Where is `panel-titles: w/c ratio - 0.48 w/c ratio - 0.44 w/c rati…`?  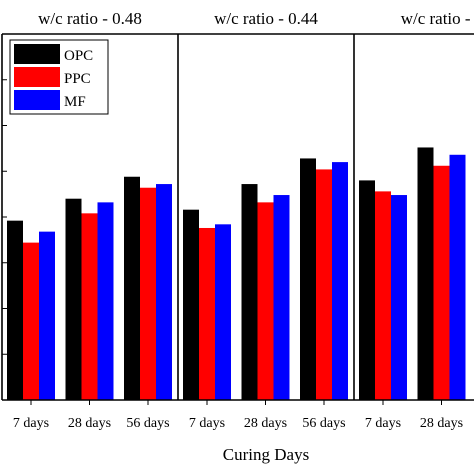
panel-titles: w/c ratio - 0.48 w/c ratio - 0.44 w/c rati… is located at coordinates (256, 18).